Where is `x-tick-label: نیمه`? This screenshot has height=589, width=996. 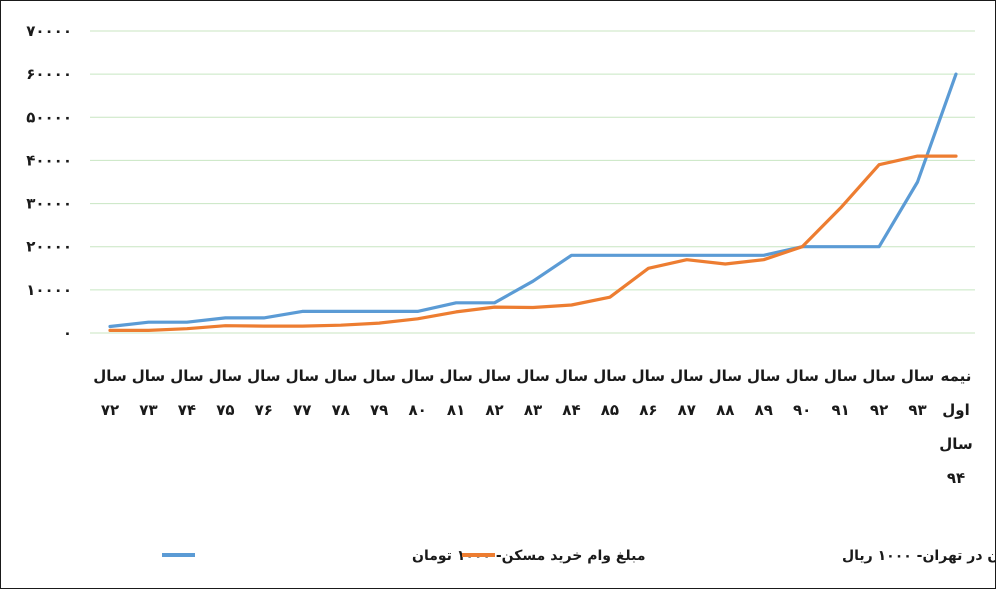
x-tick-label: نیمه is located at coordinates (956, 376).